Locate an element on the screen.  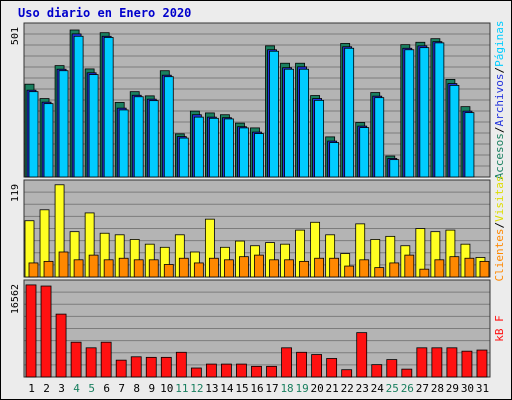
day-label-24: 24 is located at coordinates (378, 388).